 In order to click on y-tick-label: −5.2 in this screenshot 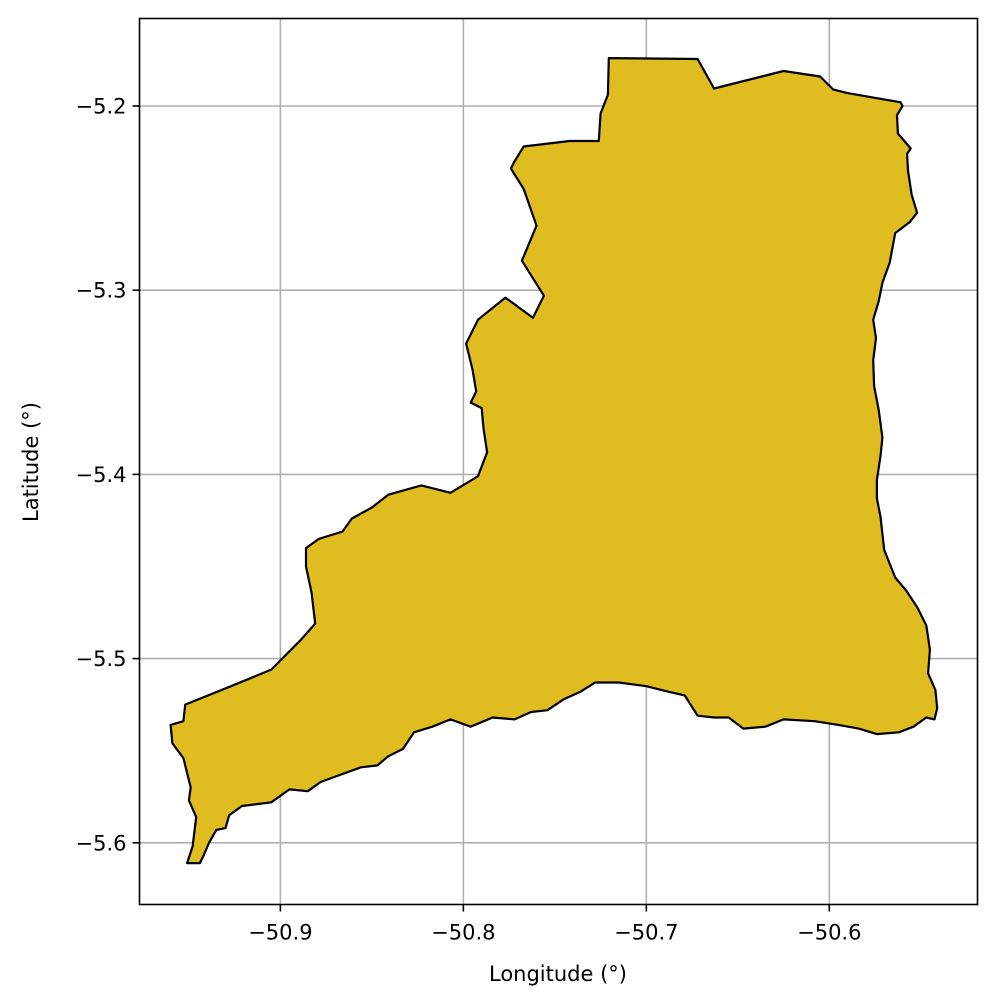, I will do `click(101, 106)`.